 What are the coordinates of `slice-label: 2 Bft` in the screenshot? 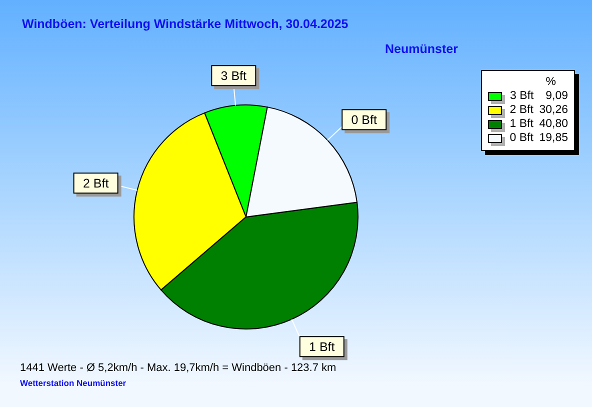 It's located at (96, 183).